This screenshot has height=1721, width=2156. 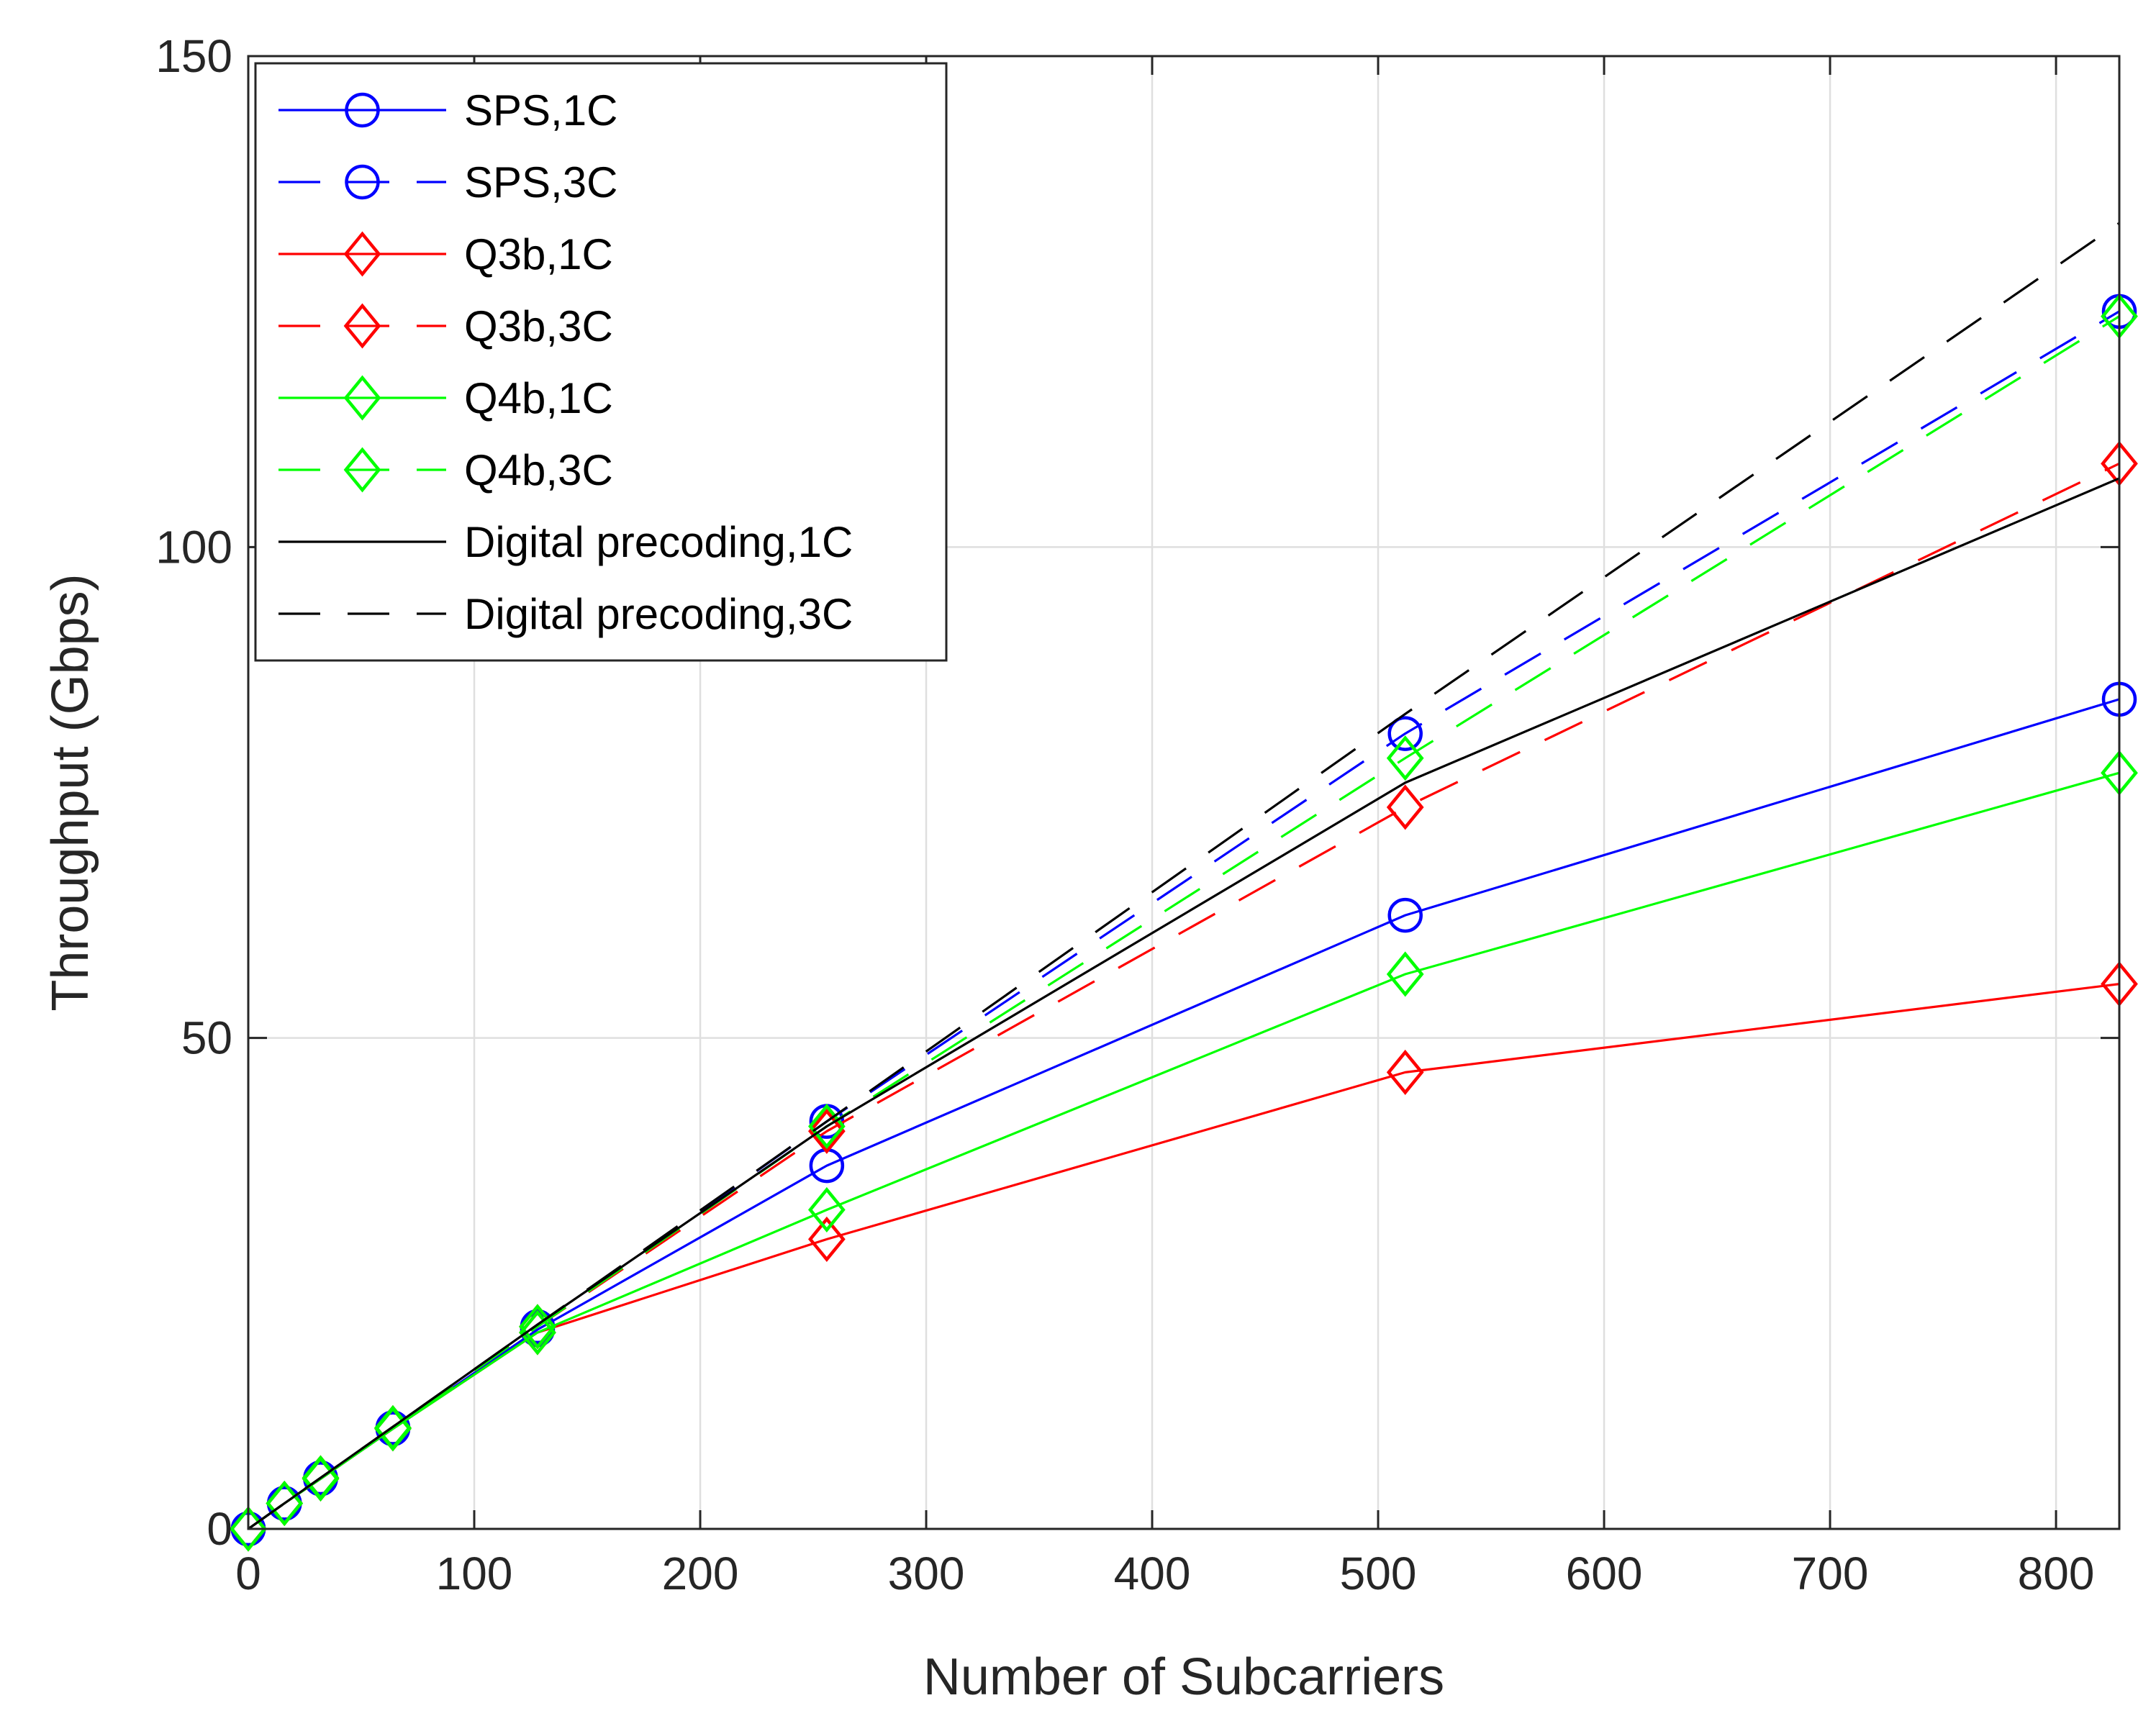 I want to click on y-tick-label: 0, so click(x=219, y=1529).